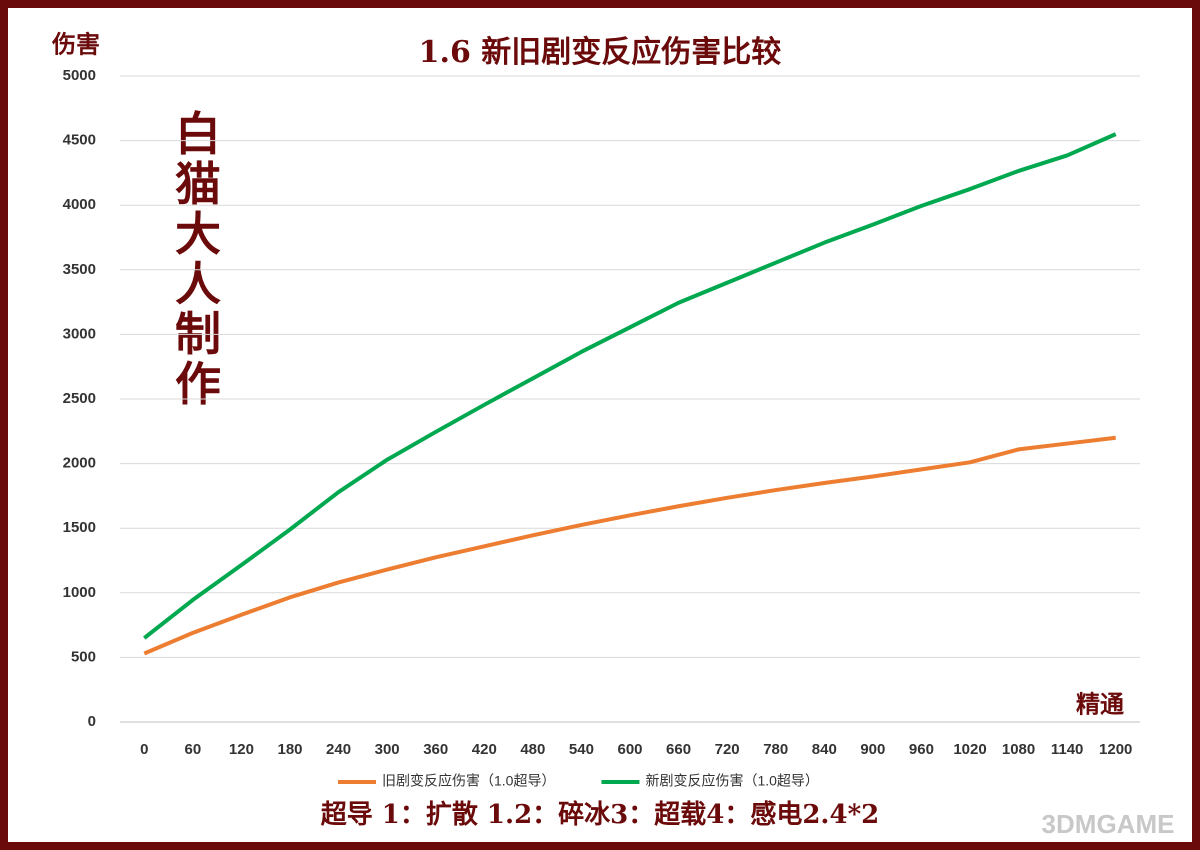 This screenshot has height=850, width=1200. Describe the element at coordinates (1115, 749) in the screenshot. I see `x-tick-label: 1200` at that location.